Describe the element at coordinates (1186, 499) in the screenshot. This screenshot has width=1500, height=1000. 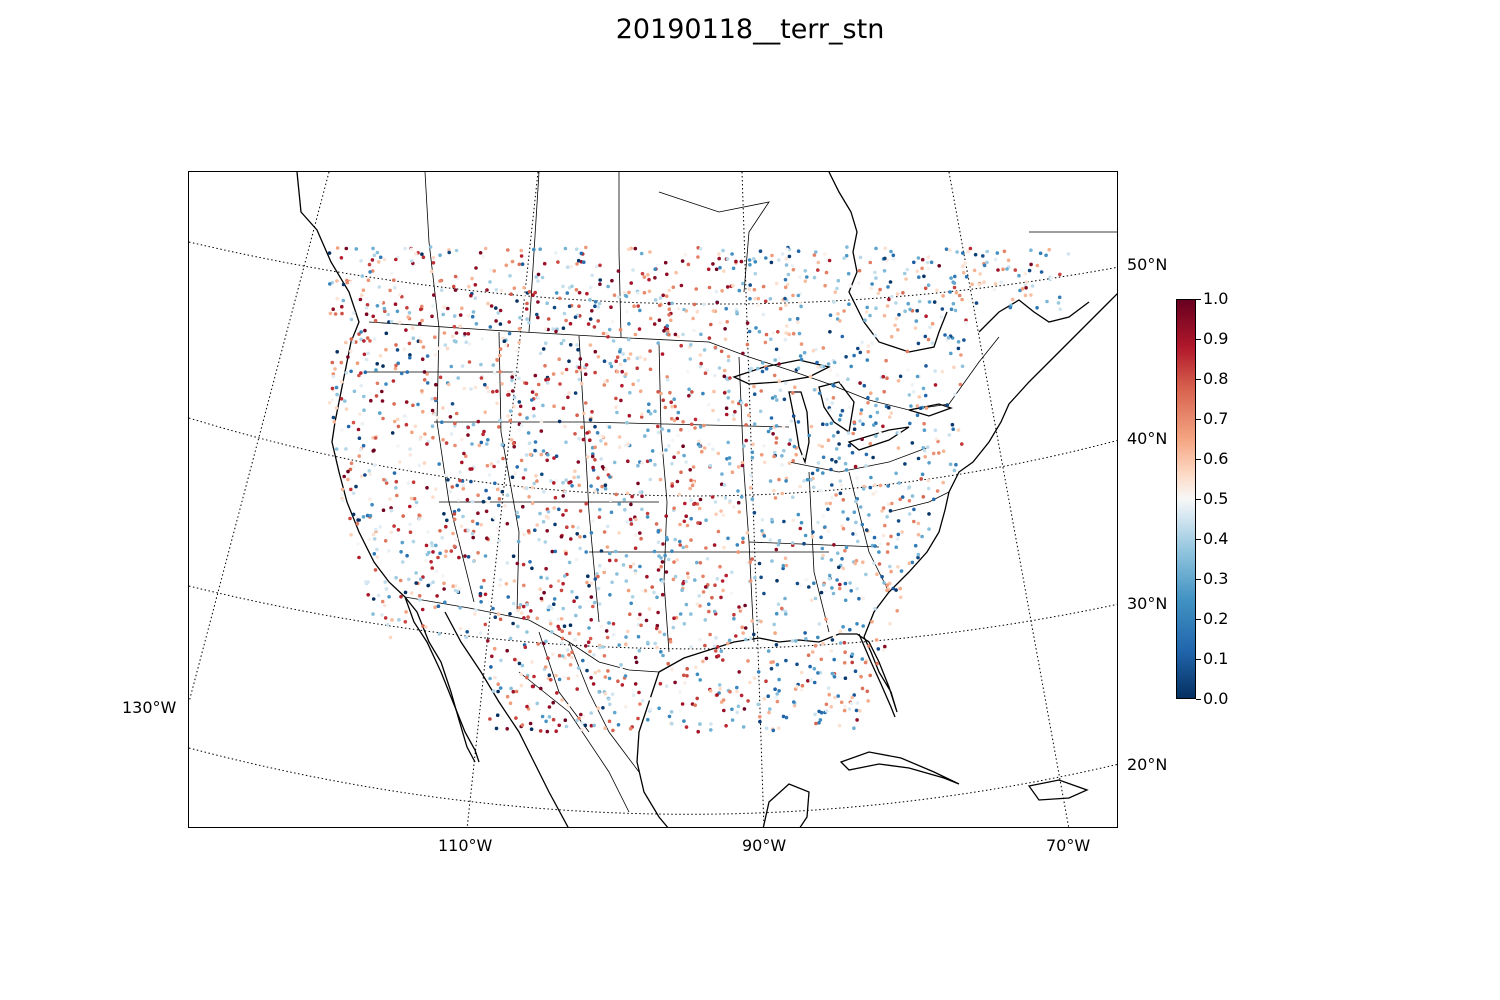
I see `colorbar` at that location.